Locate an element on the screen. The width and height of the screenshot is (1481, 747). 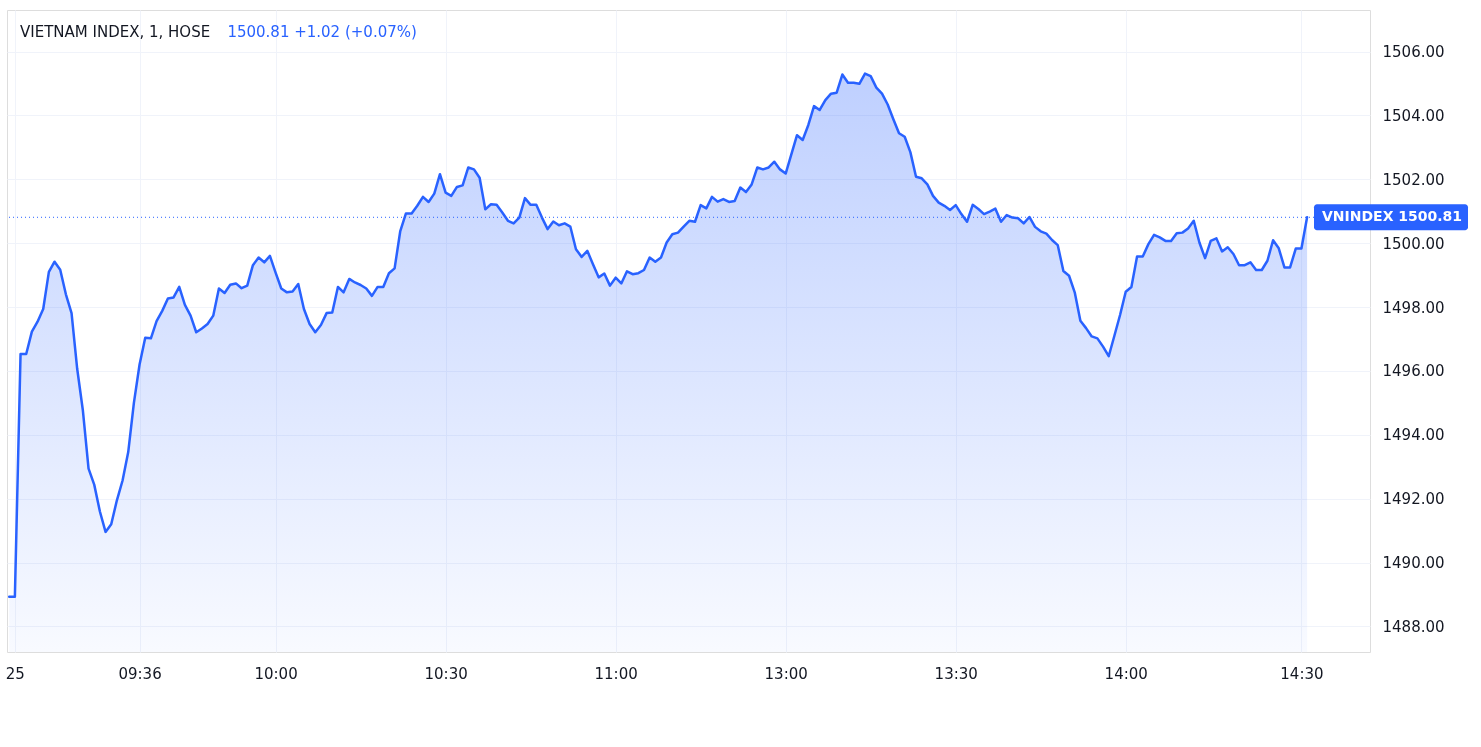
text: 1500.81 +1.02 (+0.07%) is located at coordinates (322, 32).